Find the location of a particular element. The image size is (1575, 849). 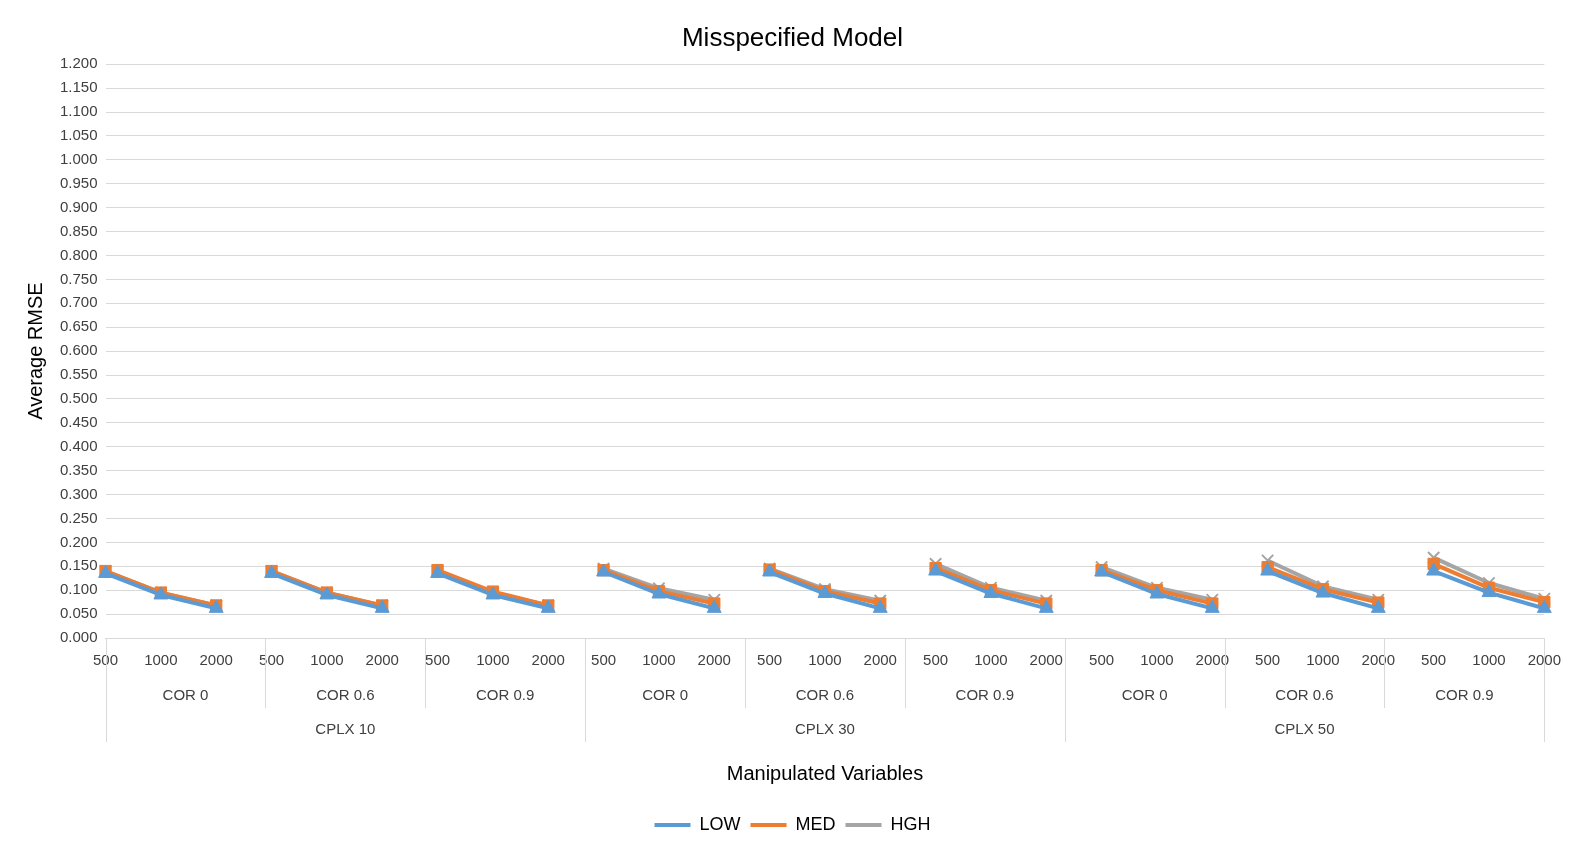

y-tick-label: 0.150 is located at coordinates (78, 565).